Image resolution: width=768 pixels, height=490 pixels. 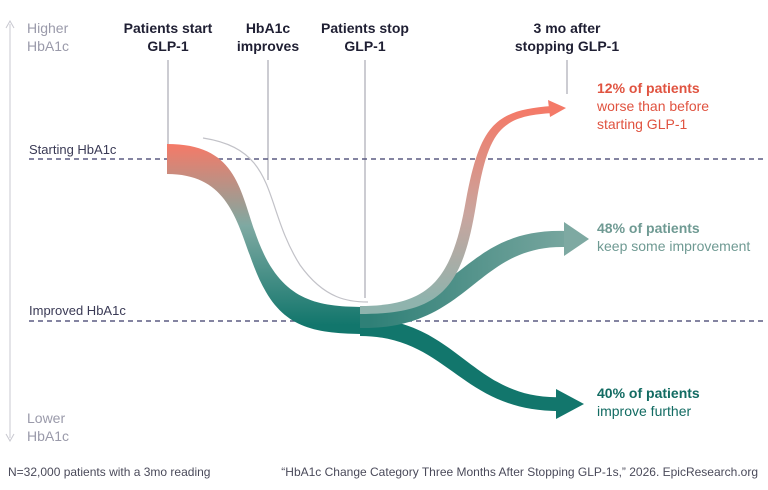 What do you see at coordinates (397, 312) in the screenshot?
I see `improved-level: Improved HbA1c` at bounding box center [397, 312].